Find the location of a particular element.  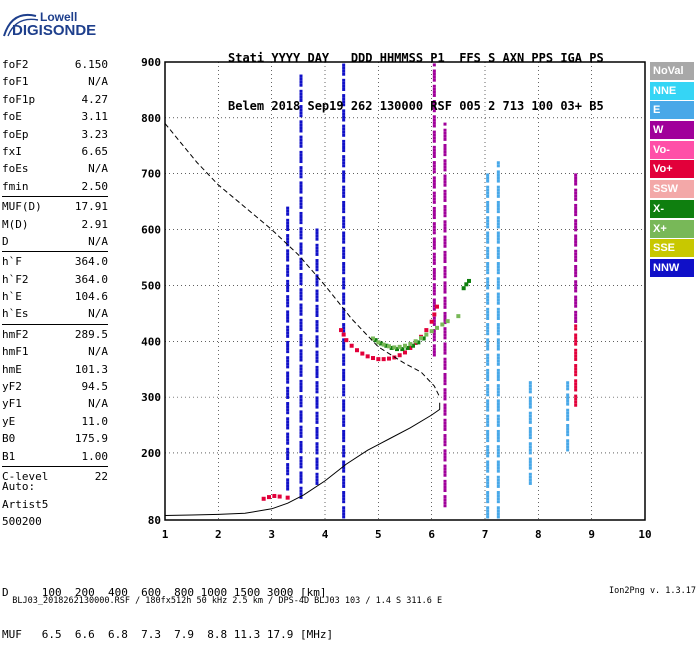

param-row: B0 175.9 is located at coordinates (55, 438).